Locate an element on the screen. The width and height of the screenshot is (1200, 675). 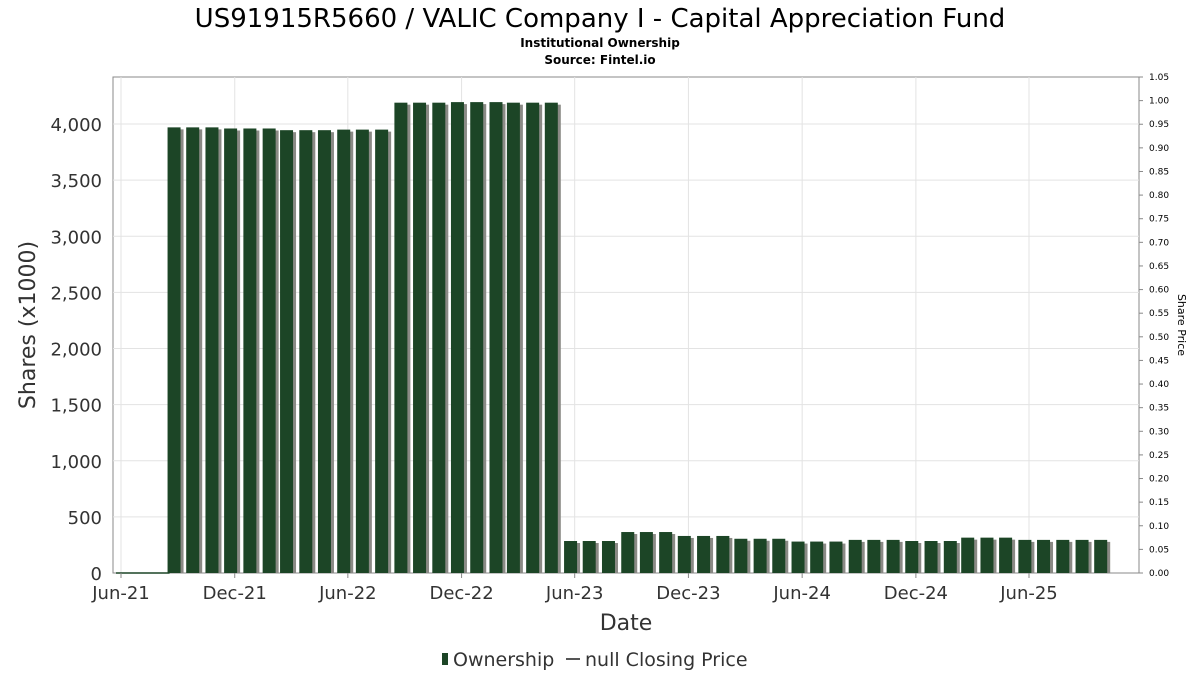
y2-axis-label: Share Price is located at coordinates (1181, 325).